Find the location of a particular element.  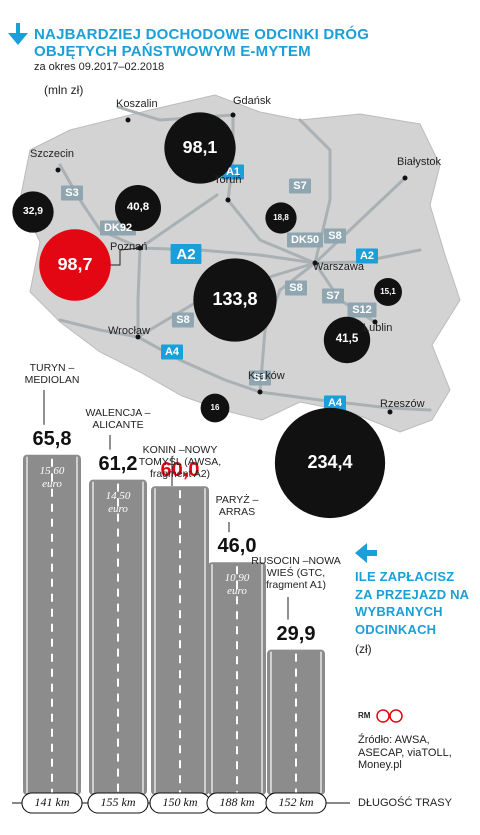

city-label: Szczecin is located at coordinates (52, 154).